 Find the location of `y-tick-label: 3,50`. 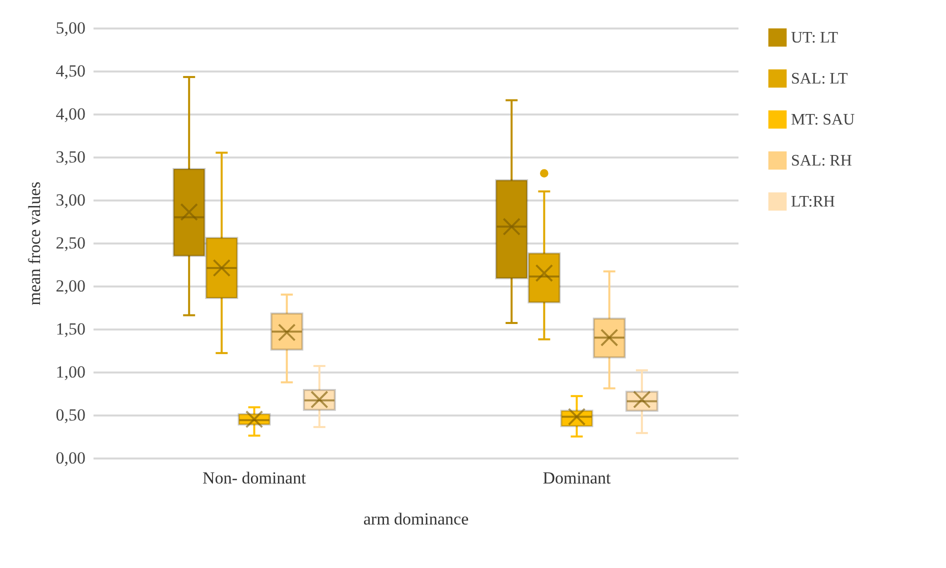

y-tick-label: 3,50 is located at coordinates (71, 157).